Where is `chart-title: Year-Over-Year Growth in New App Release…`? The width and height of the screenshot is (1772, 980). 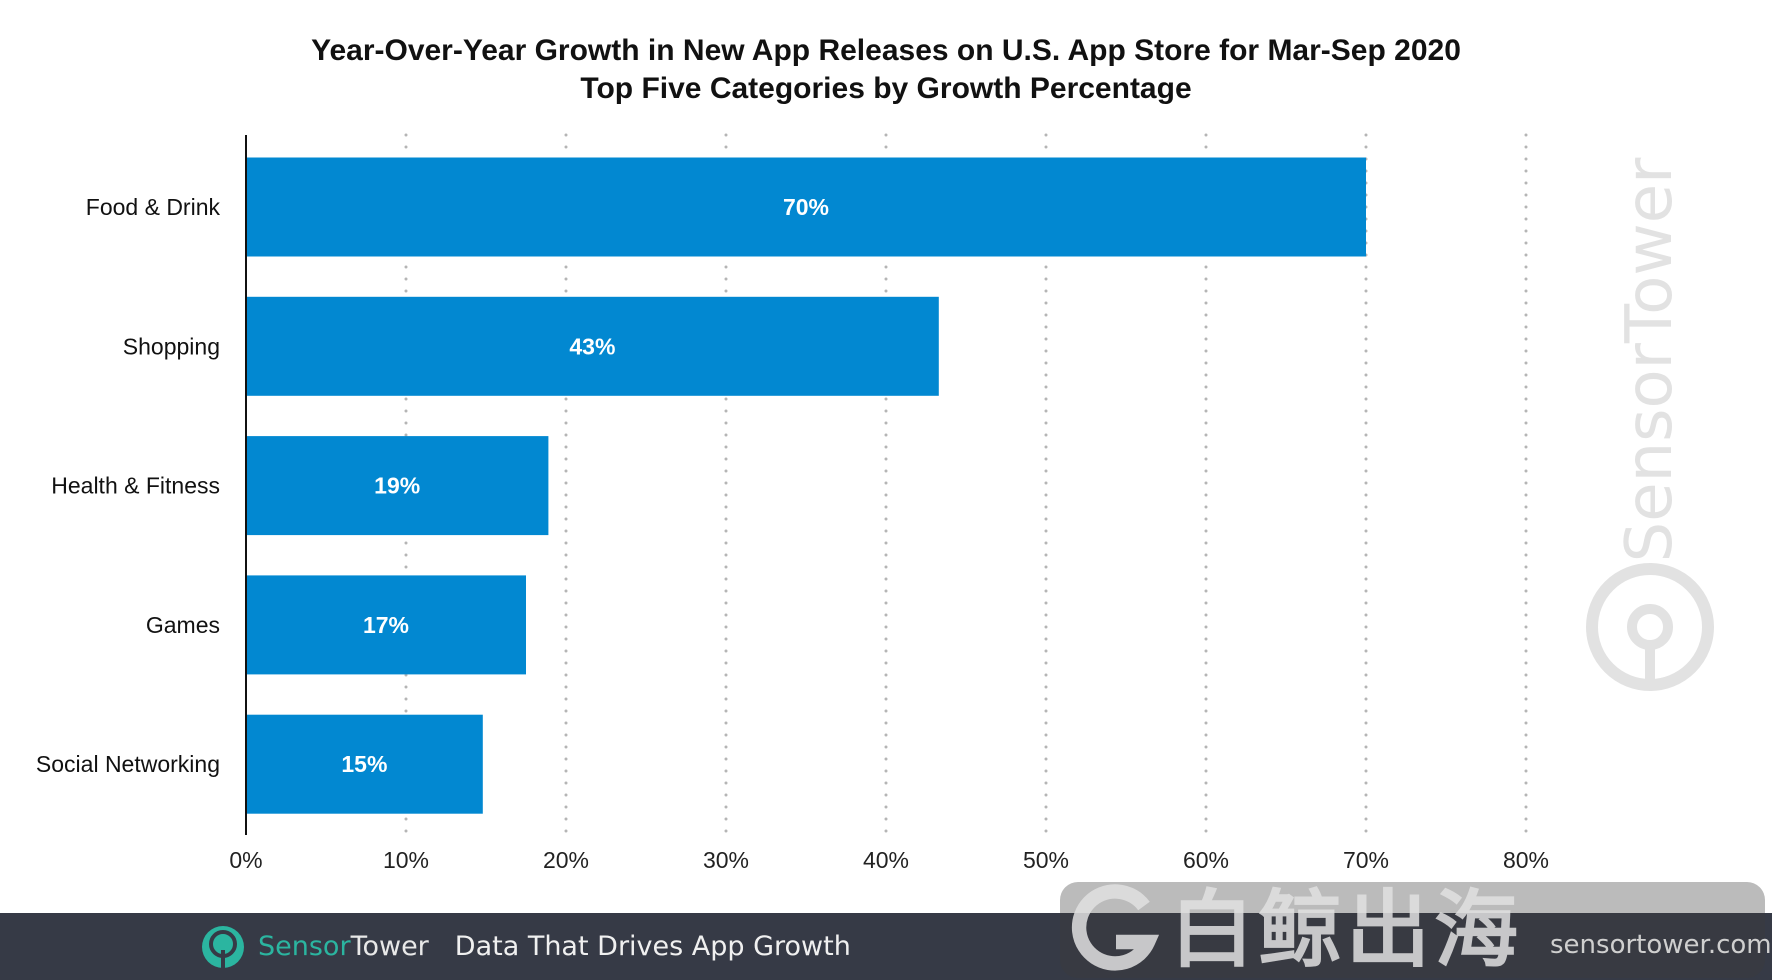 chart-title: Year-Over-Year Growth in New App Release… is located at coordinates (886, 50).